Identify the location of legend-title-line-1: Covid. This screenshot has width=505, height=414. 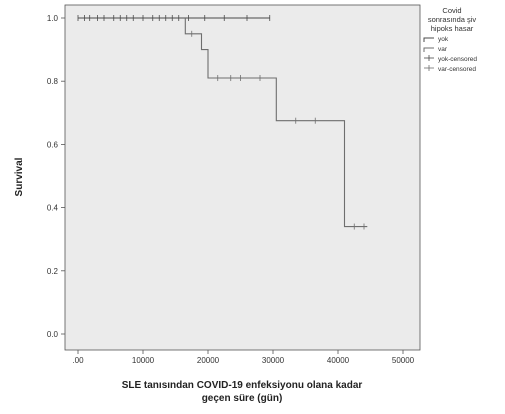
(451, 10).